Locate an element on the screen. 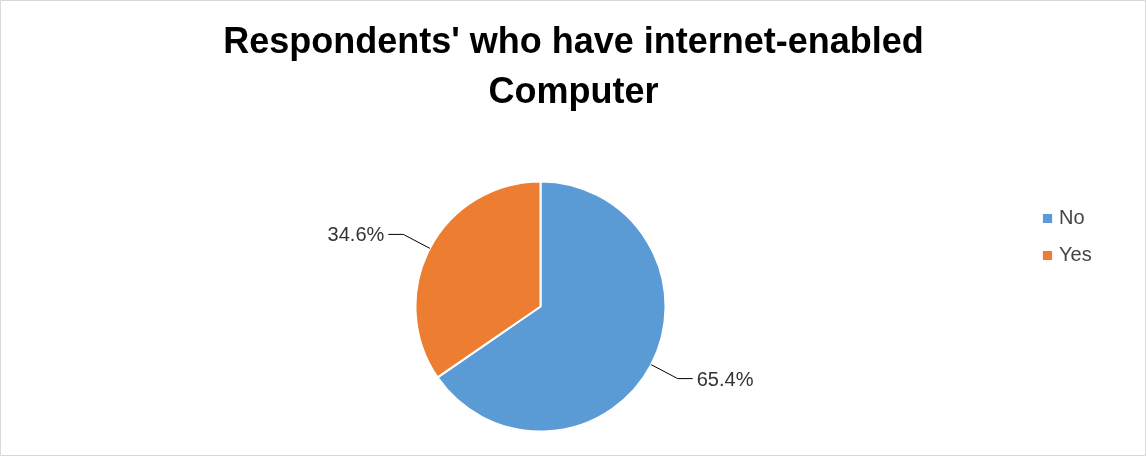 The image size is (1146, 456). legend-label: No is located at coordinates (1072, 217).